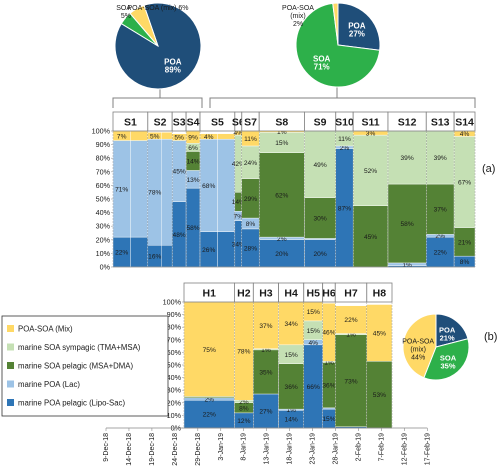  Describe the element at coordinates (129, 449) in the screenshot. I see `date-tick-label: 14-Dec-18` at that location.